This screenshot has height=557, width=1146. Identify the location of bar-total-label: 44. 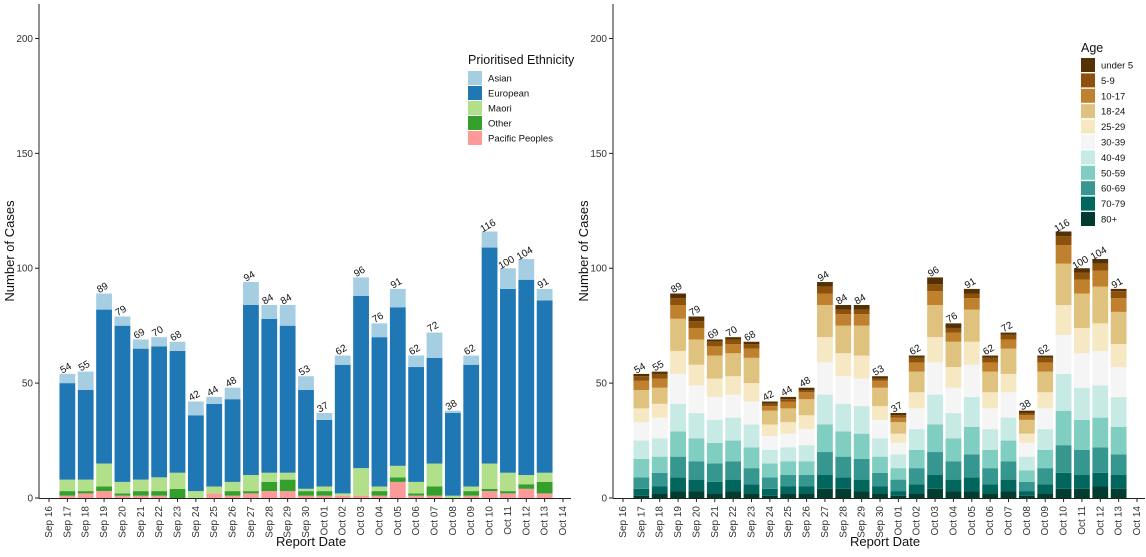
(787, 391).